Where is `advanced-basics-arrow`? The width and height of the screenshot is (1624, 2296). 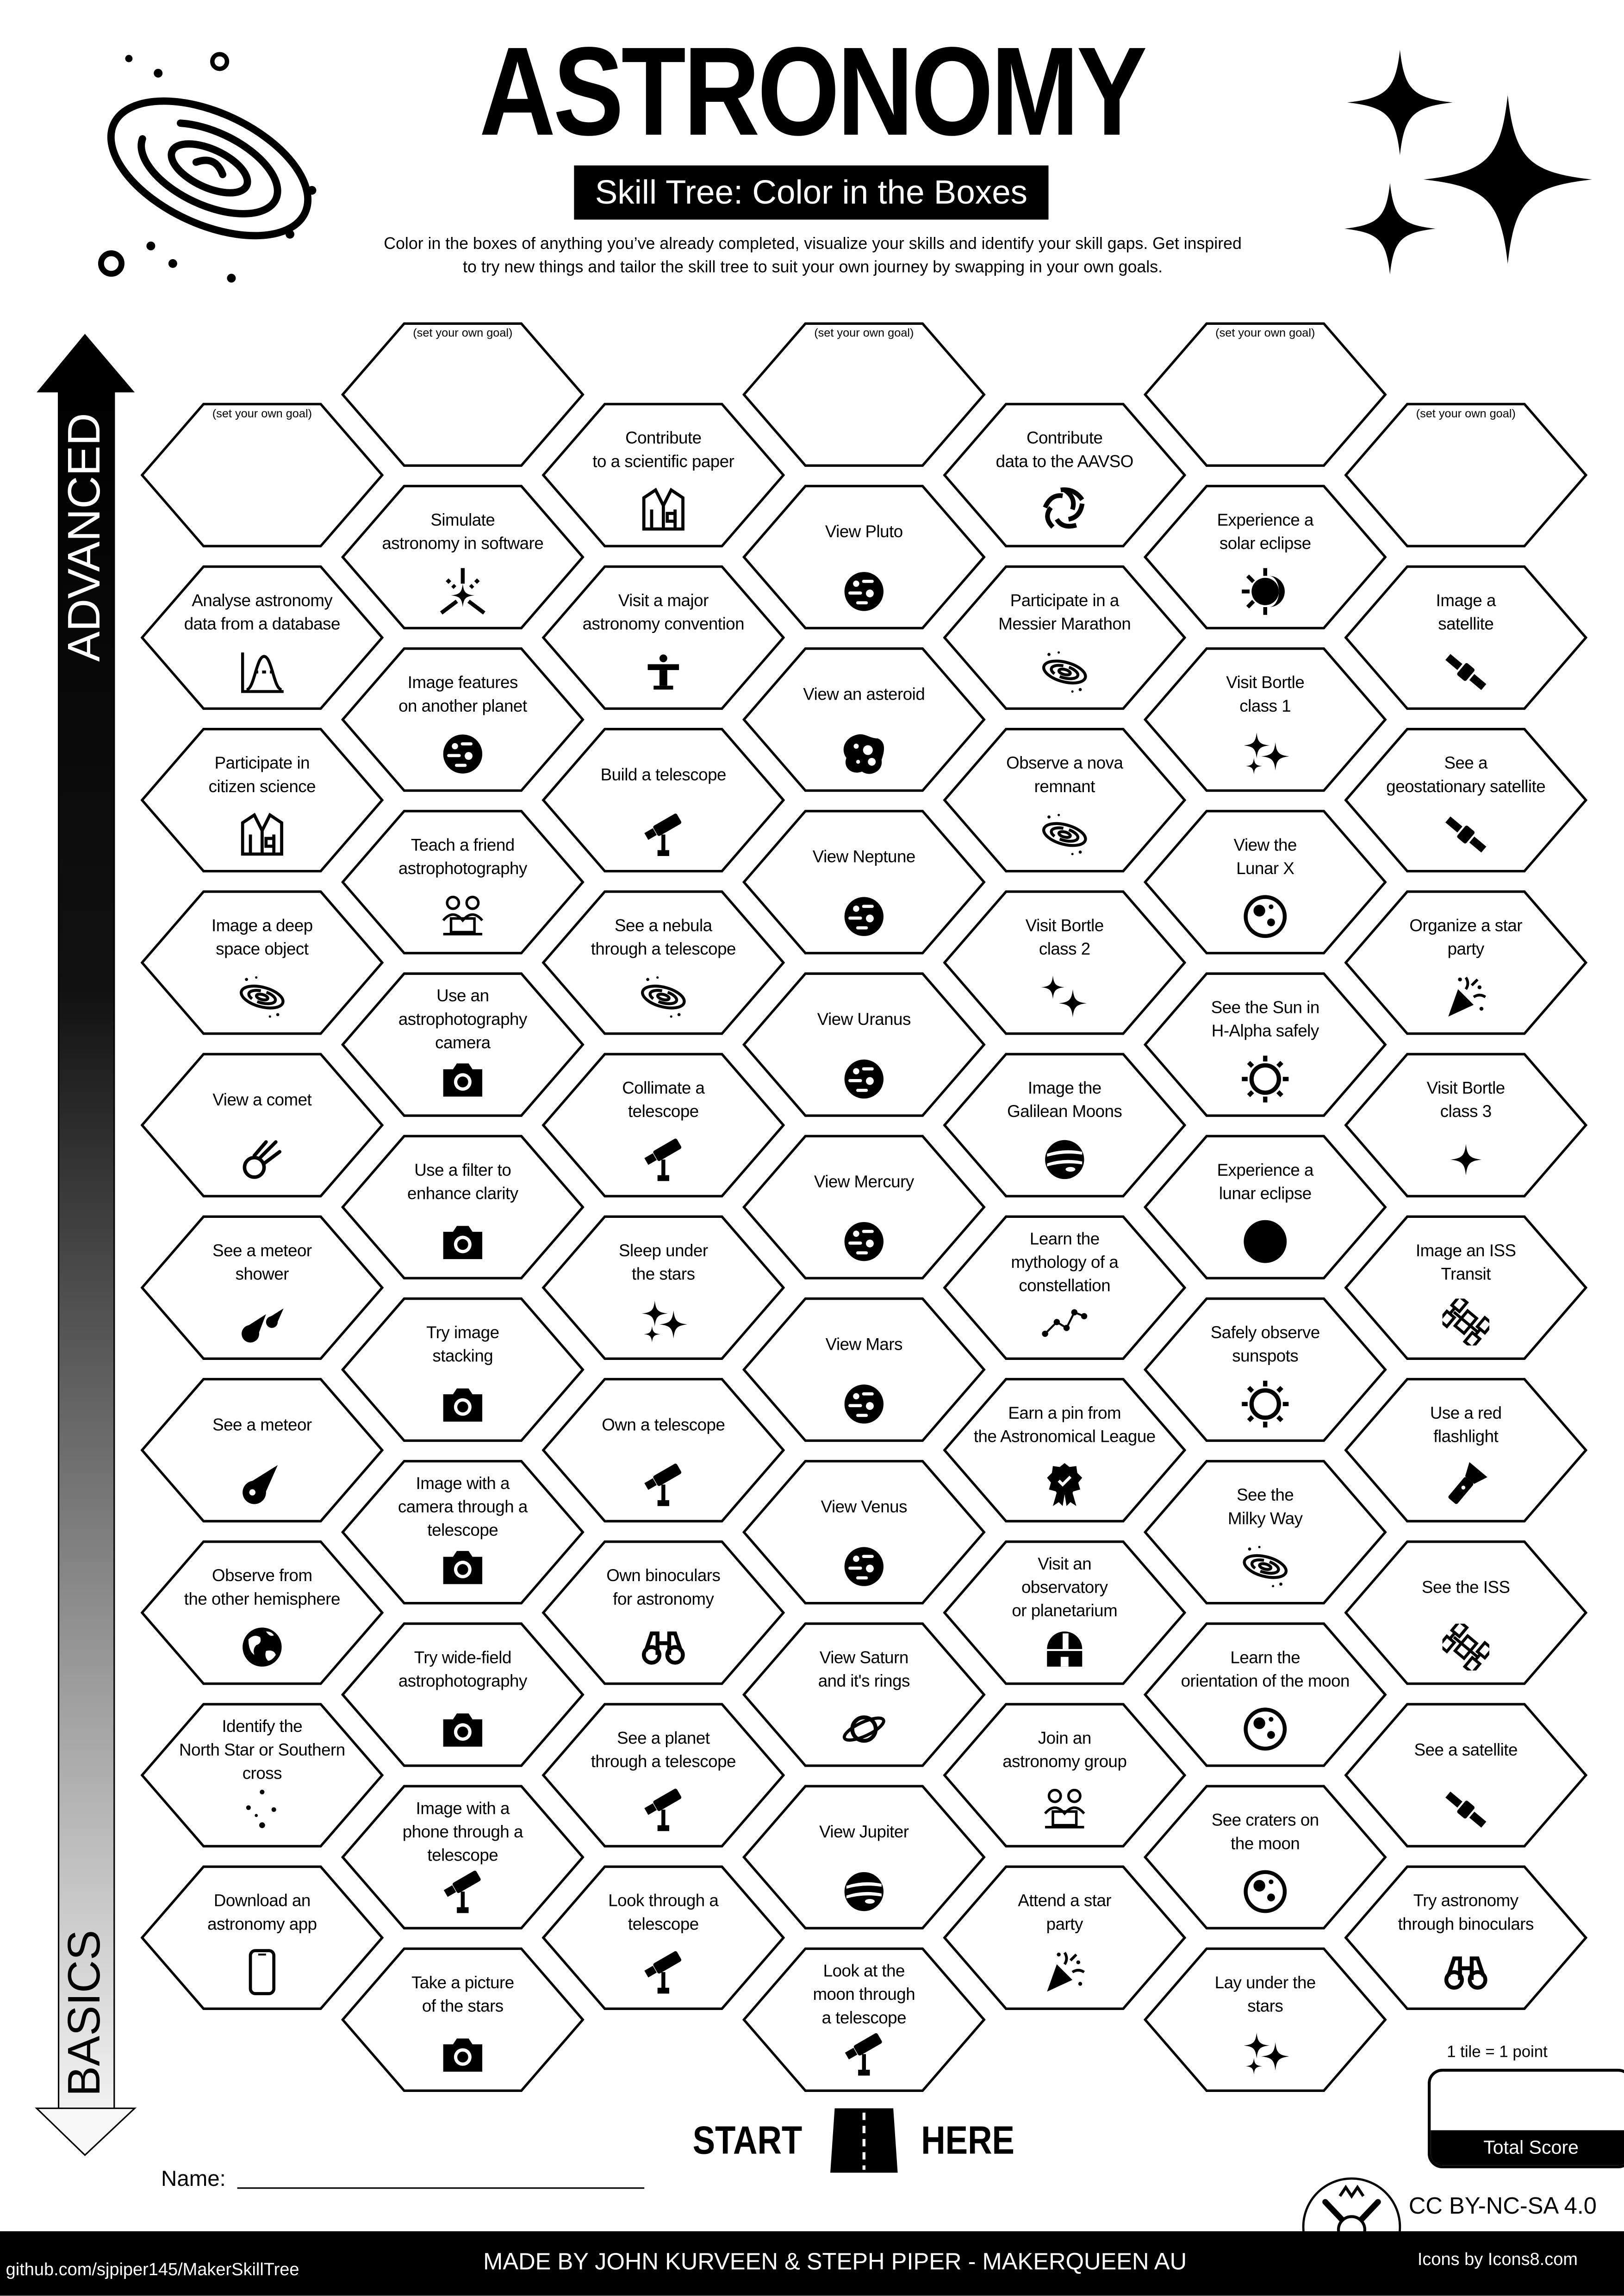 advanced-basics-arrow is located at coordinates (86, 1245).